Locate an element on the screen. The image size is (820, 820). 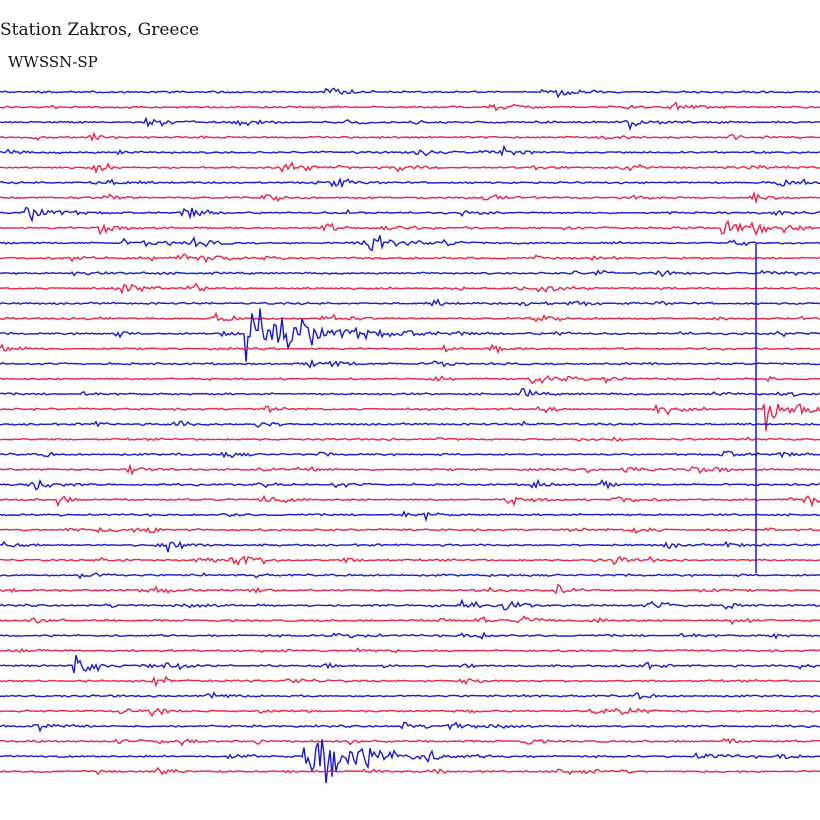
chart-header: Station Zakros, Greece WWSSN-SP is located at coordinates (410, 45).